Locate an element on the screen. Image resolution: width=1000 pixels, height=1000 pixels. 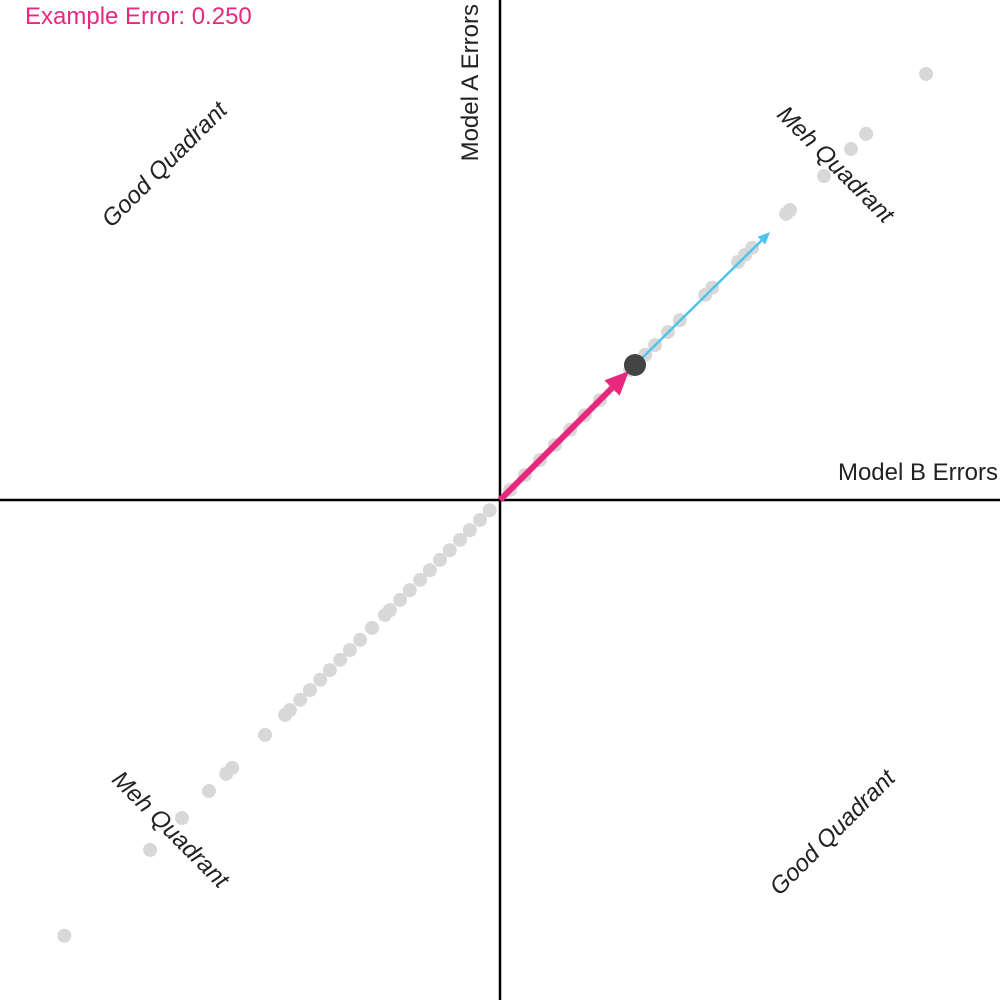
x-axis-label: Model B Errors is located at coordinates (918, 472).